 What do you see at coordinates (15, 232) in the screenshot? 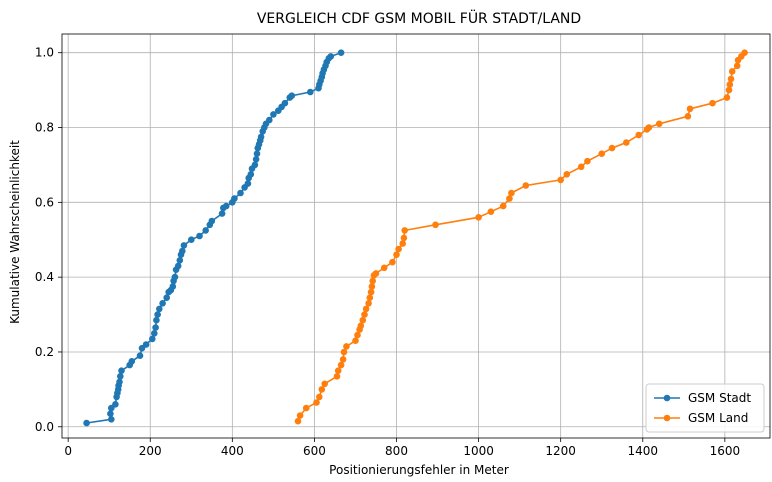
I see `y-axis-title: Kumulative Wahrscheinlichkeit` at bounding box center [15, 232].